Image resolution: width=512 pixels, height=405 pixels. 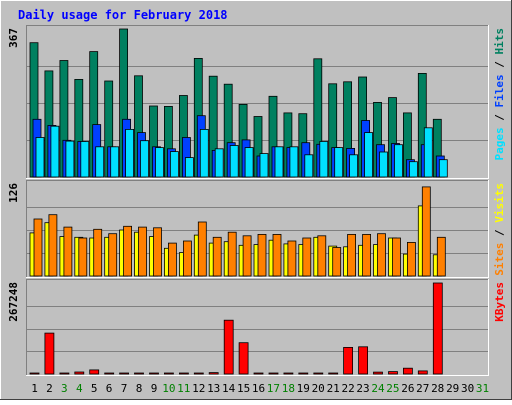 What do you see at coordinates (109, 388) in the screenshot?
I see `x-tick-label-day-6: 6` at bounding box center [109, 388].